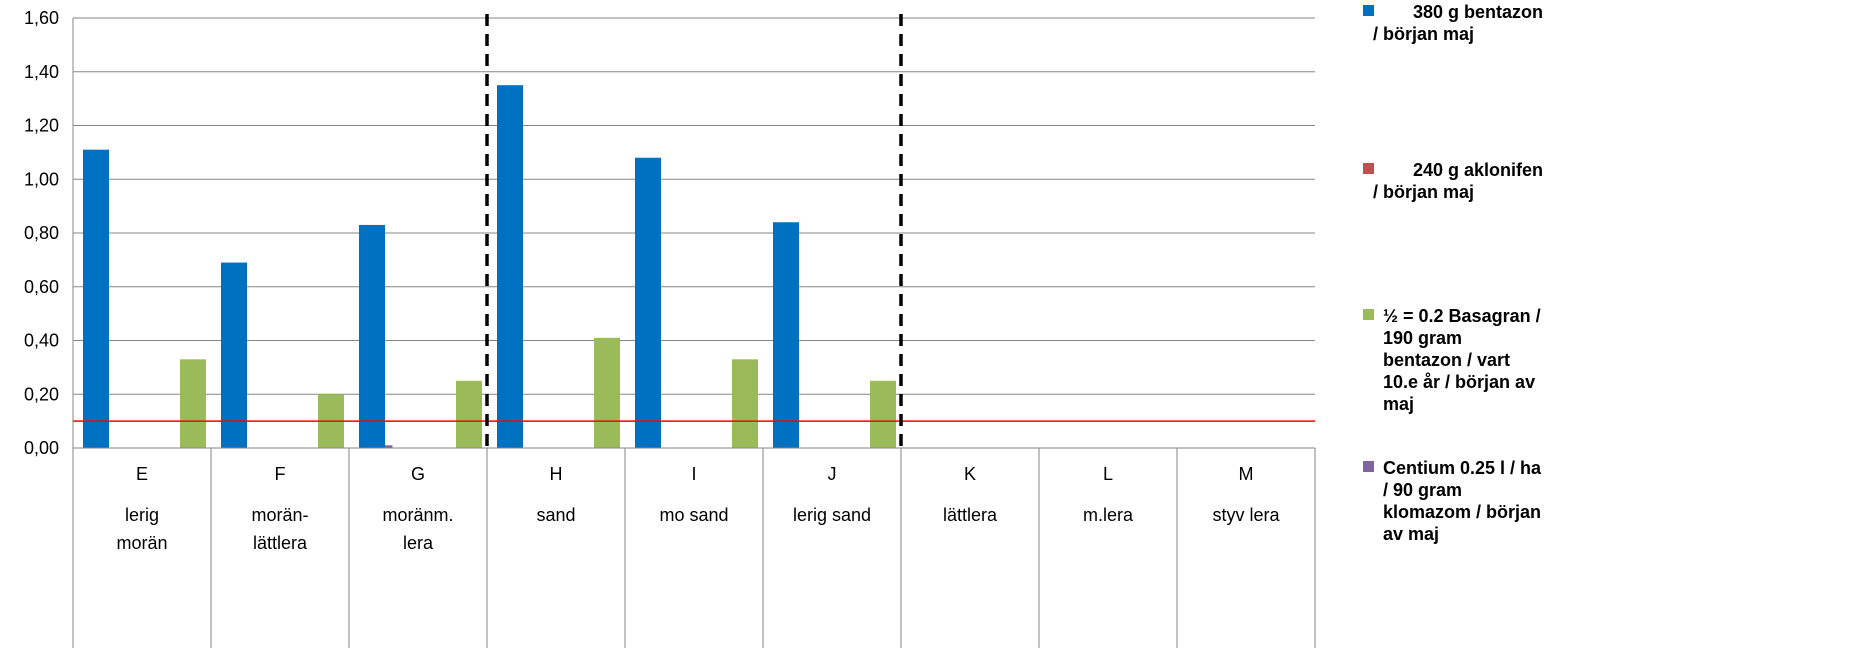 Image resolution: width=1849 pixels, height=648 pixels. Describe the element at coordinates (1459, 382) in the screenshot. I see `legend-label: 10.e år / början av` at that location.